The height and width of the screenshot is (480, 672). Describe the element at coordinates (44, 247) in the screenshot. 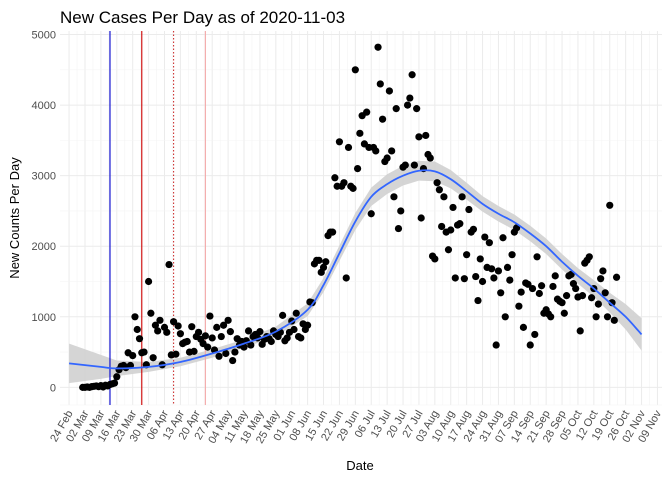

I see `y-tick-label: 2000` at that location.